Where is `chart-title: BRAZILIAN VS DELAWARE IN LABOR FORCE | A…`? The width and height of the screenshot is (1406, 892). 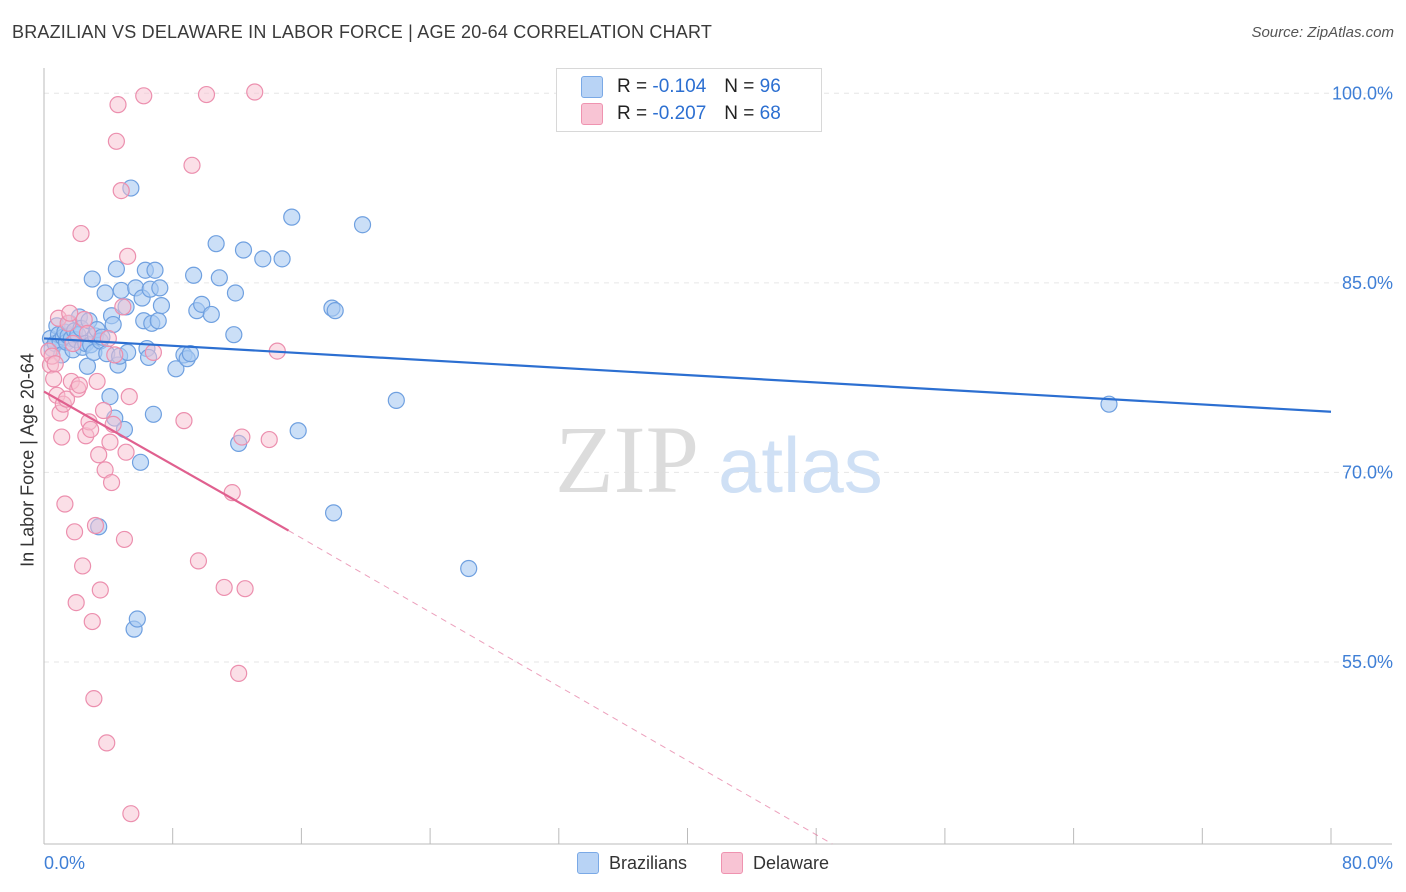 chart-title: BRAZILIAN VS DELAWARE IN LABOR FORCE | A… is located at coordinates (362, 32).